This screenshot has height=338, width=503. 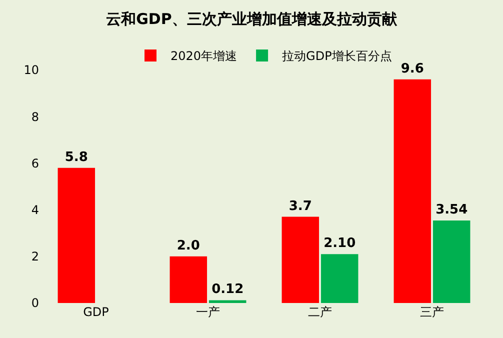 What do you see at coordinates (96, 312) in the screenshot?
I see `x-tick-label: GDP` at bounding box center [96, 312].